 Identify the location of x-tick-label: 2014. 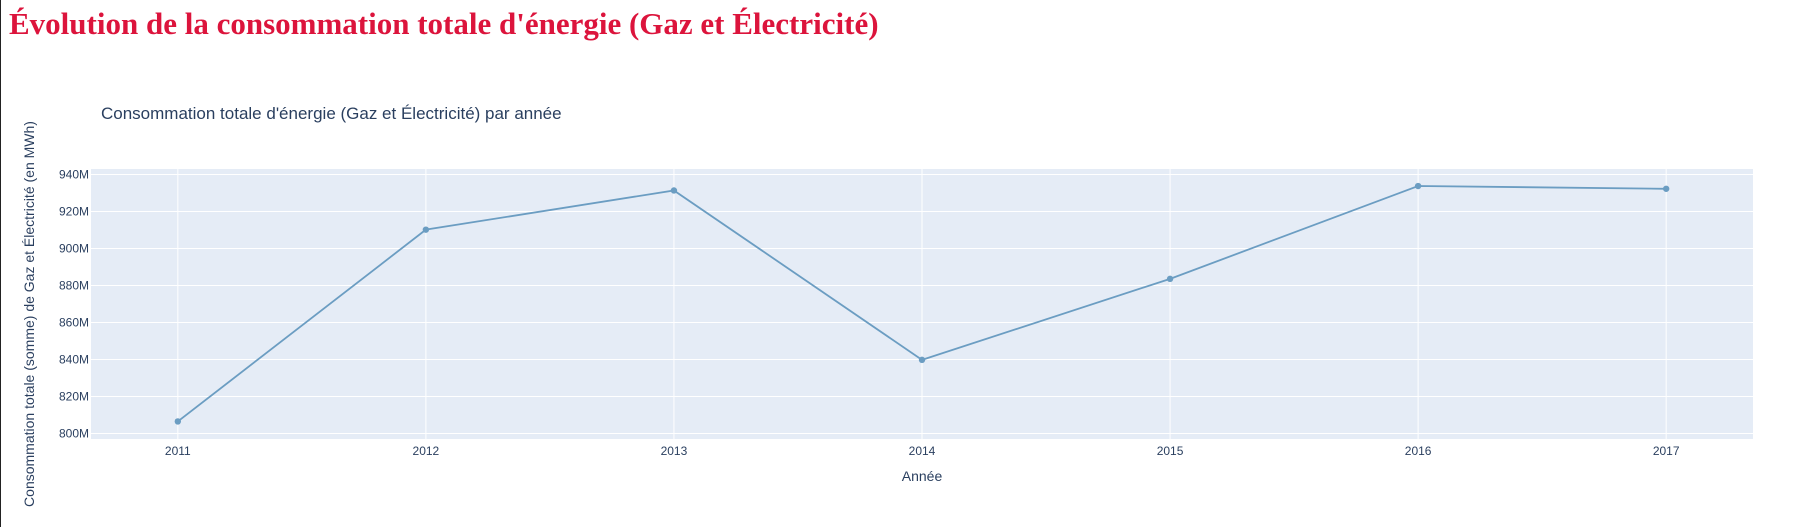
(922, 451).